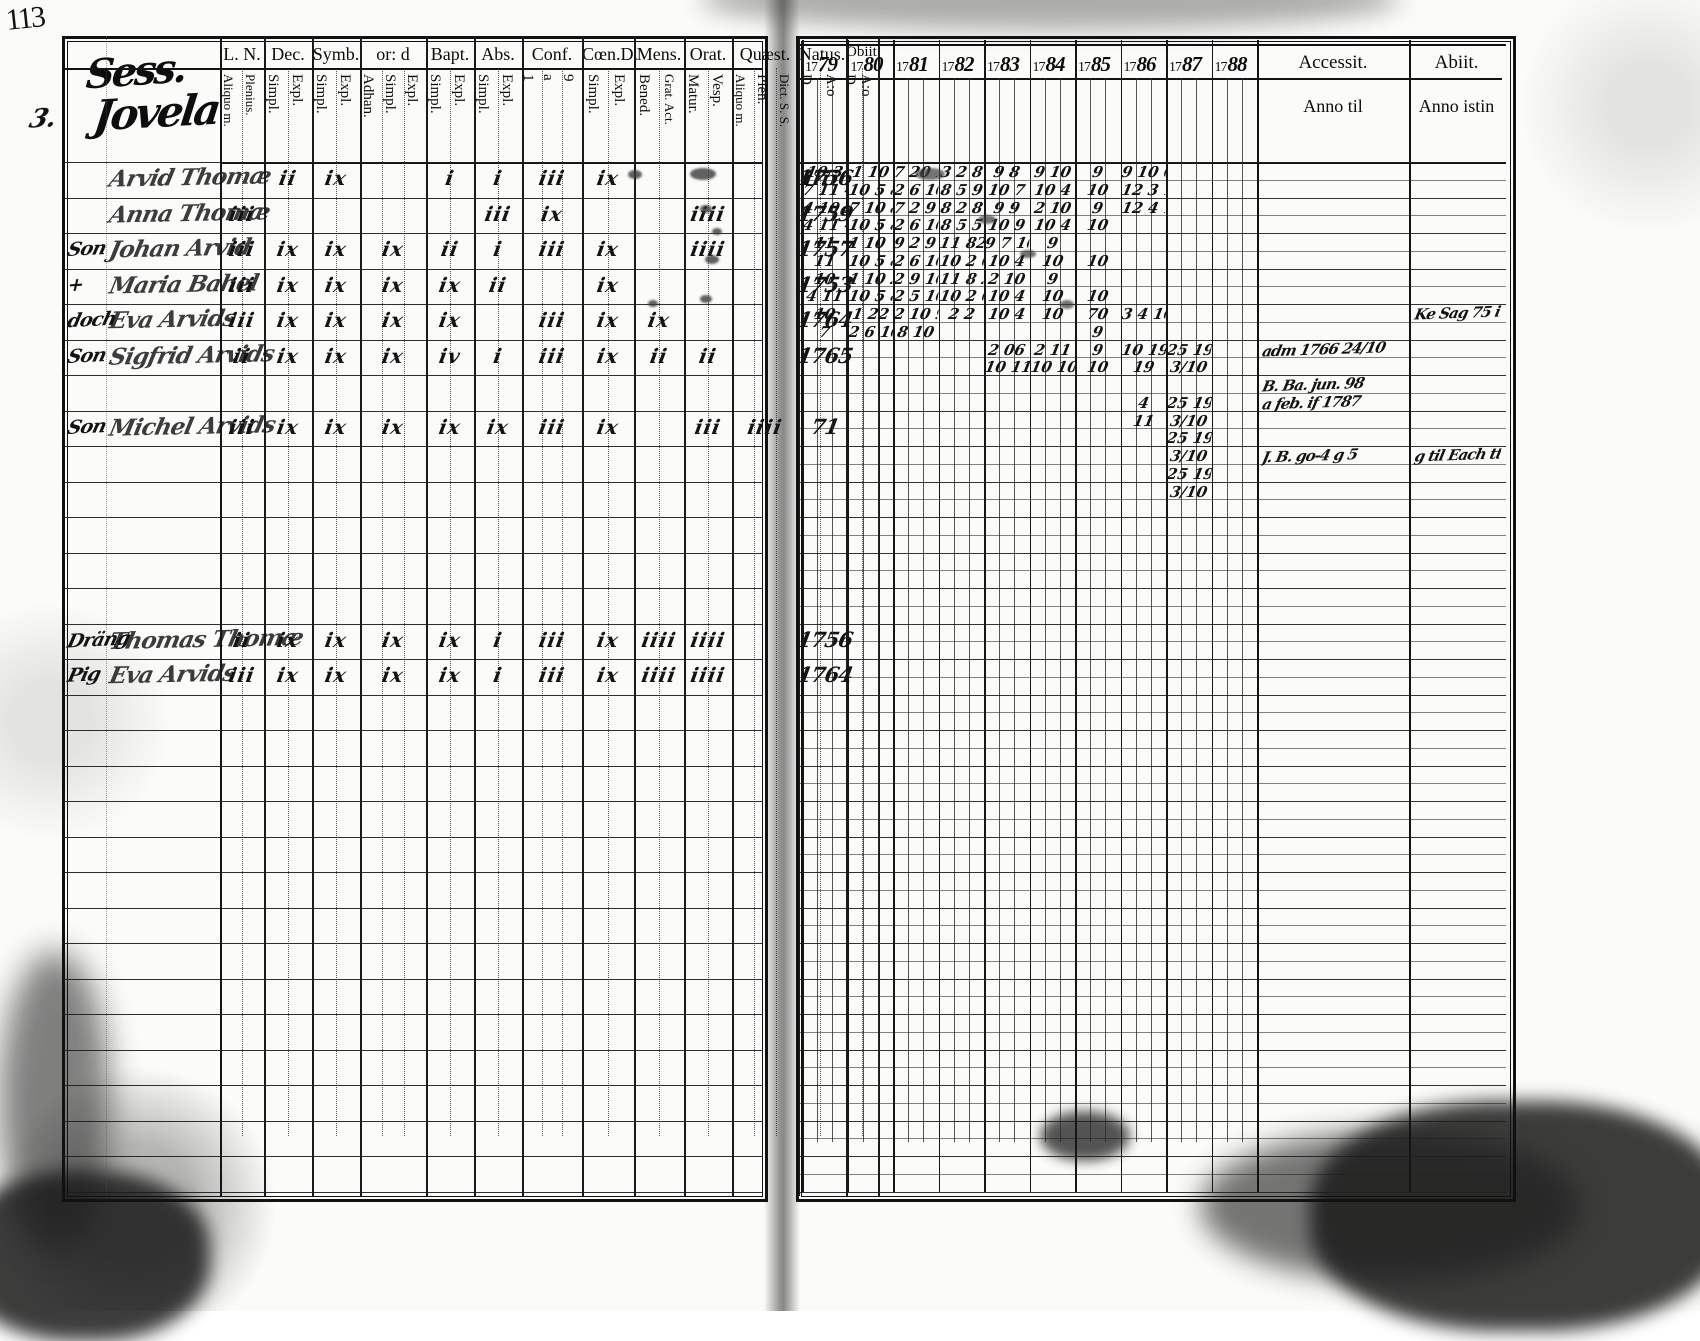  Describe the element at coordinates (84, 675) in the screenshot. I see `row-prefix-14: Pig` at that location.